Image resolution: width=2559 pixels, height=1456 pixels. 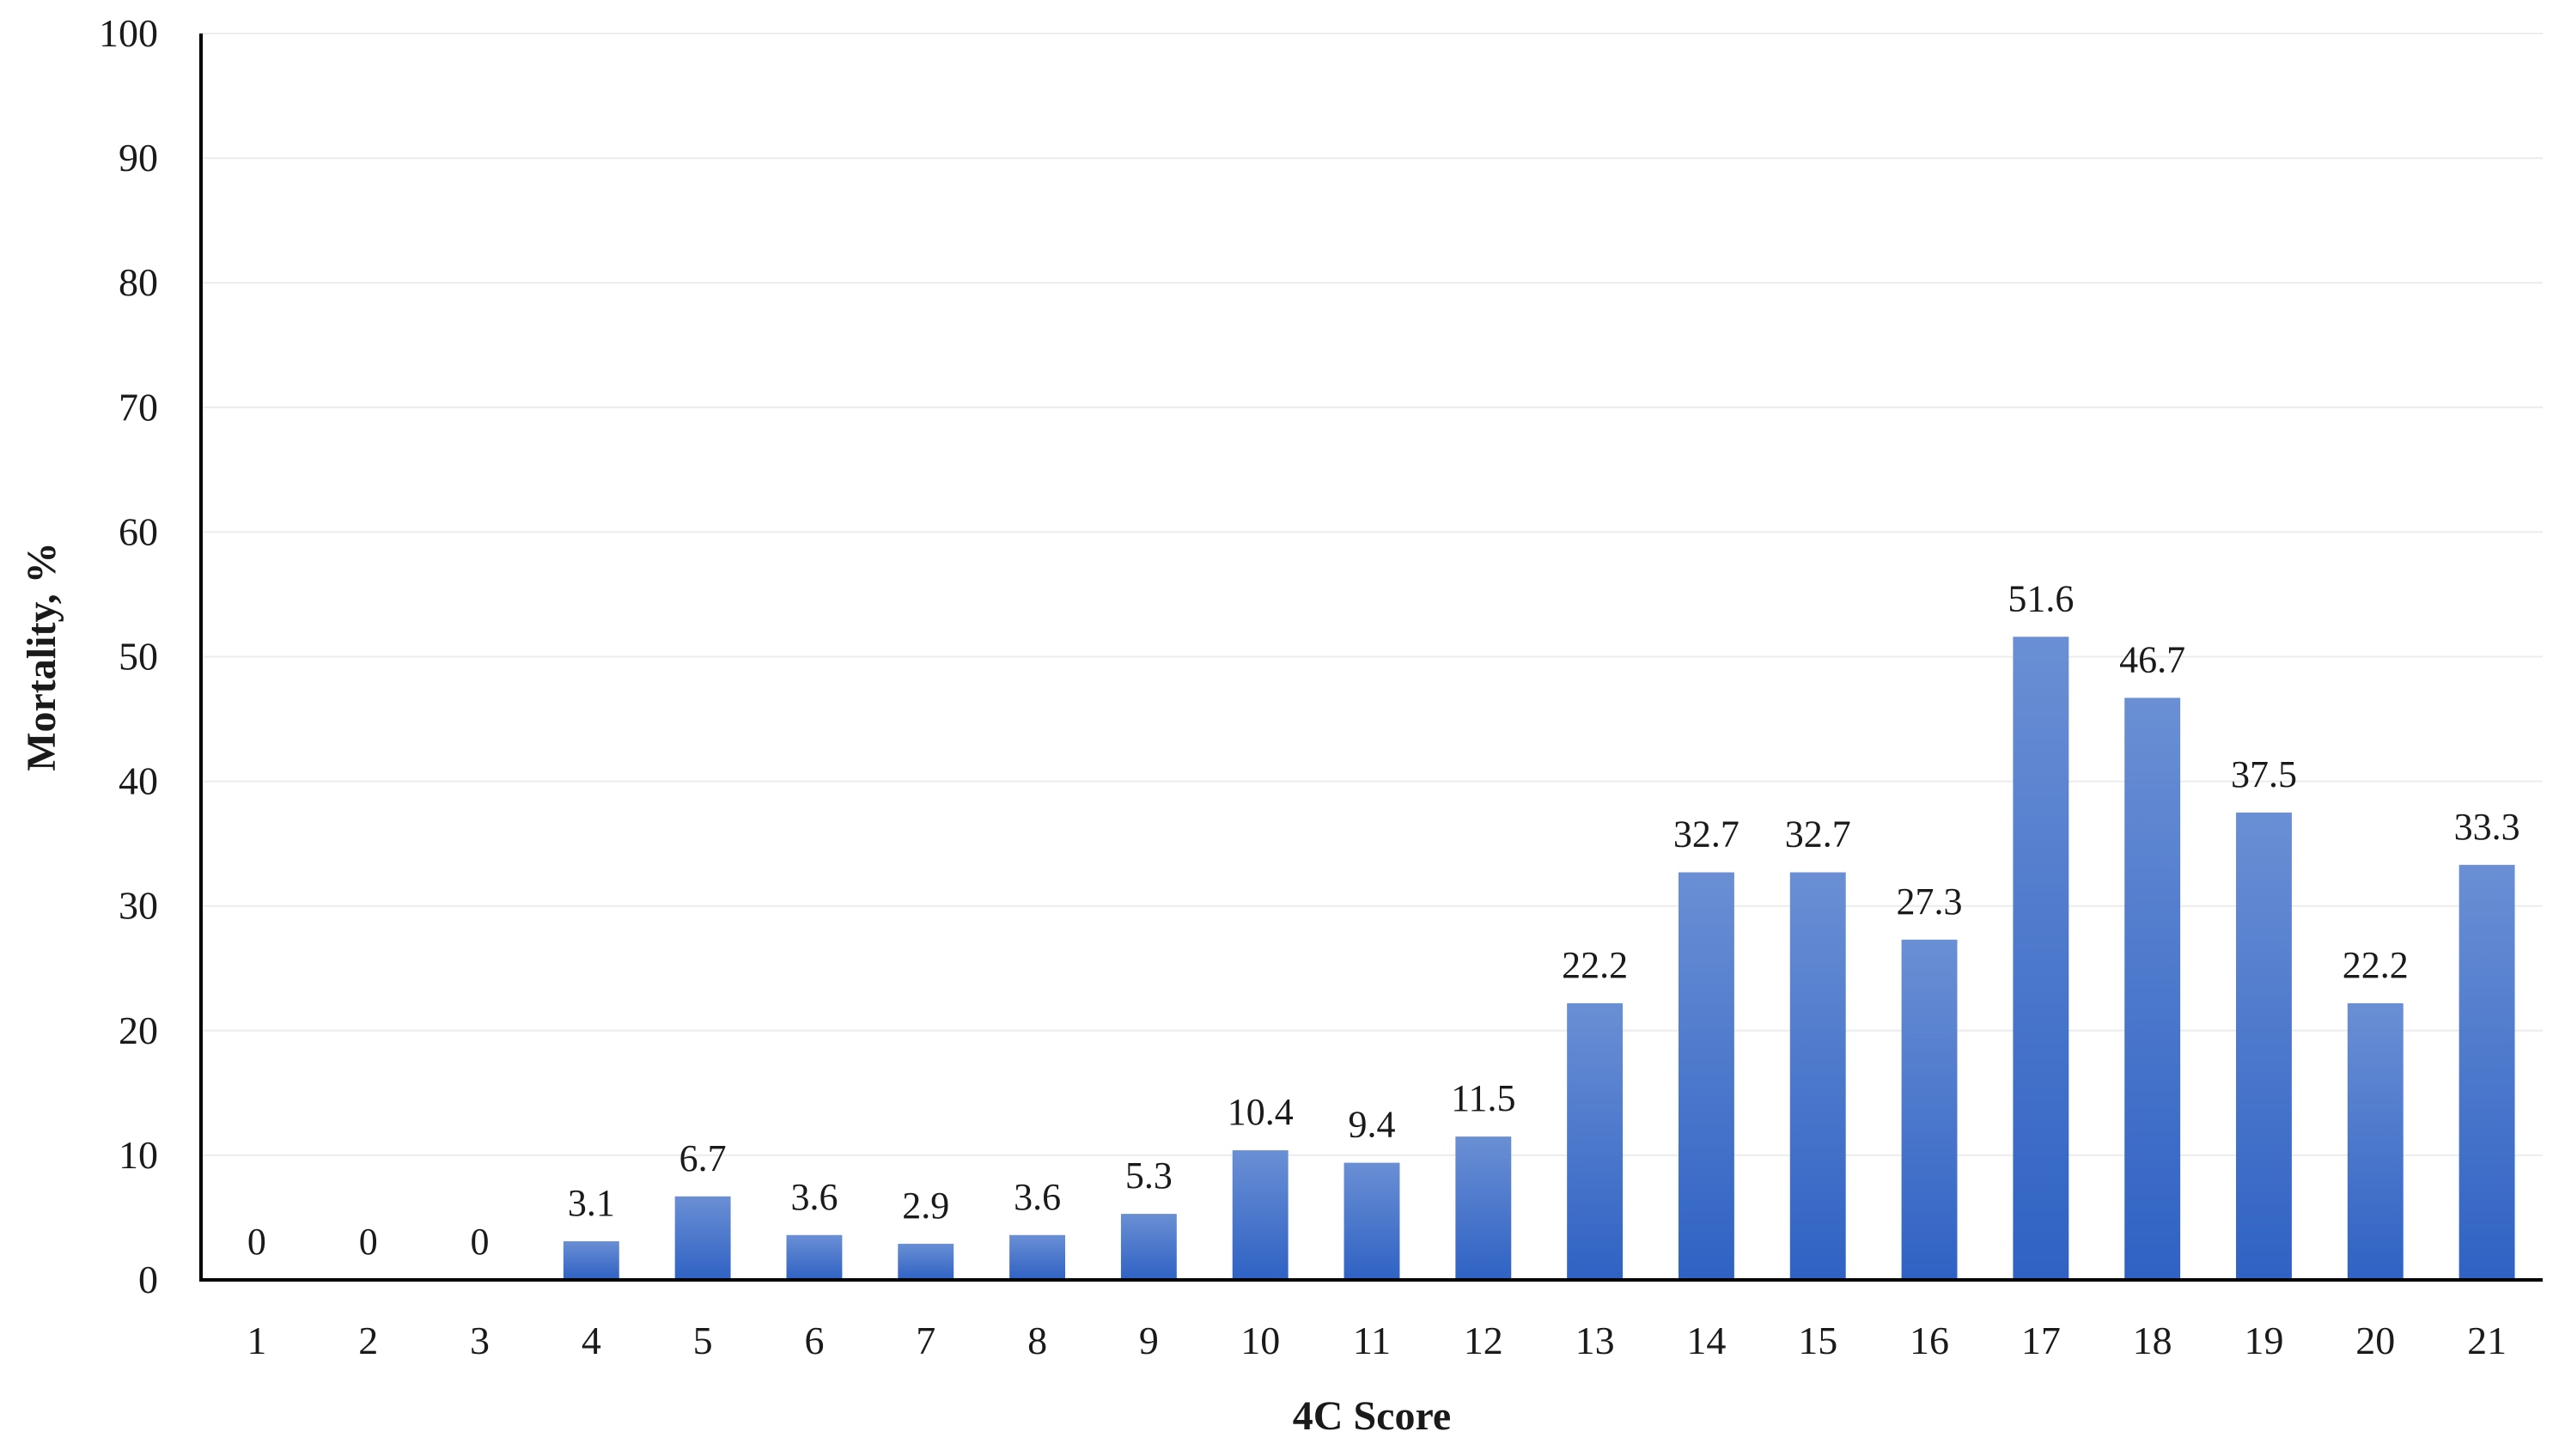 I want to click on x-tick-label: 3, so click(x=480, y=1340).